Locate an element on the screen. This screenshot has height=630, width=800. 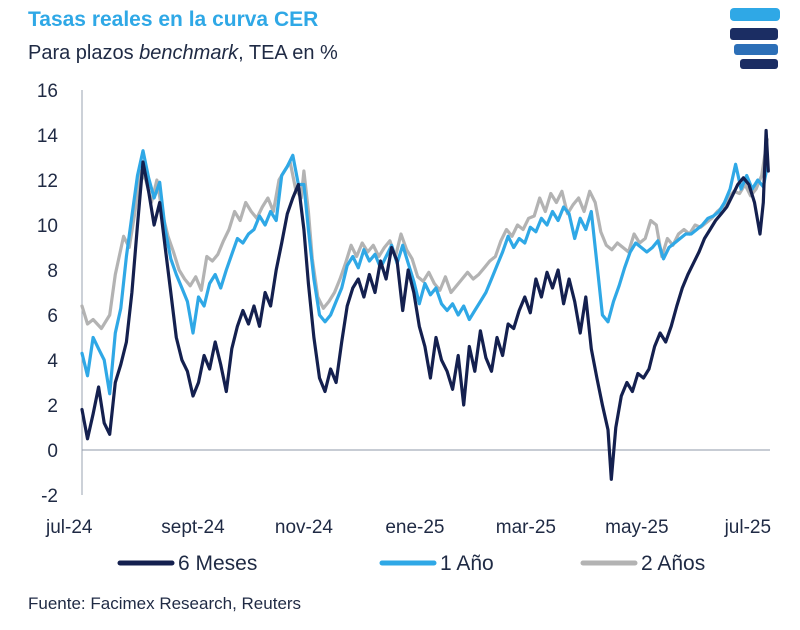
subtitle-prefix: Para plazos is located at coordinates (84, 53).